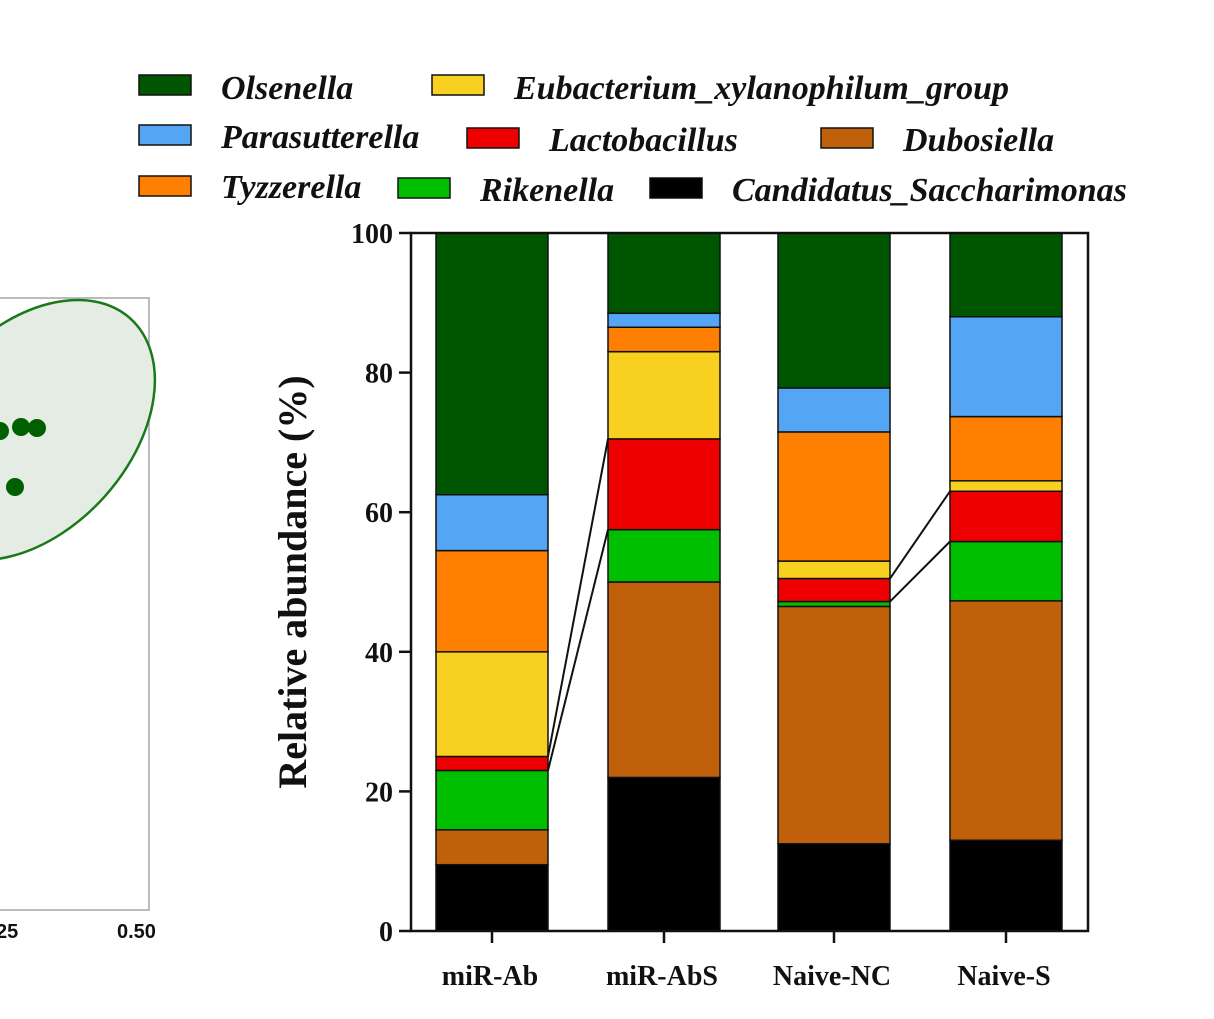  What do you see at coordinates (546, 190) in the screenshot?
I see `legend-label: Rikenella` at bounding box center [546, 190].